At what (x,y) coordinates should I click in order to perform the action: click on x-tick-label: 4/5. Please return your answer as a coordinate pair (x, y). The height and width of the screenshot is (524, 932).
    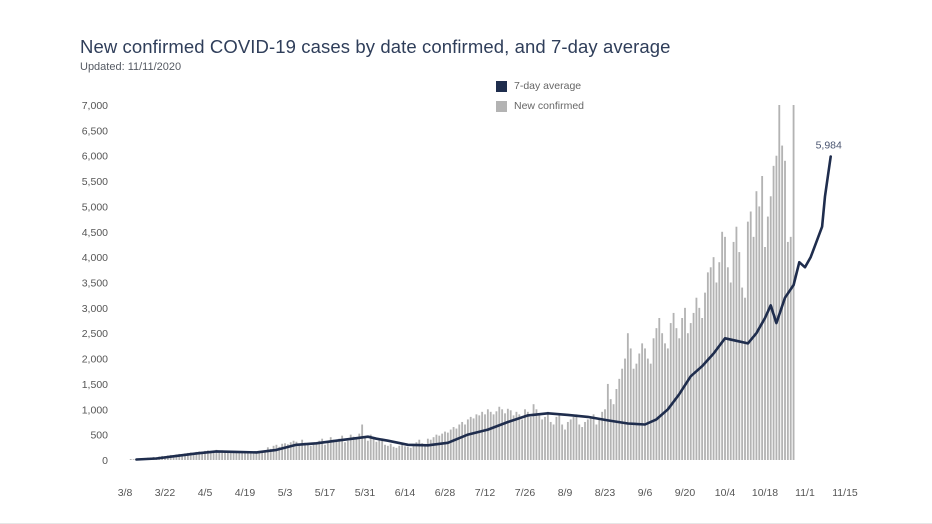
    Looking at the image, I should click on (205, 493).